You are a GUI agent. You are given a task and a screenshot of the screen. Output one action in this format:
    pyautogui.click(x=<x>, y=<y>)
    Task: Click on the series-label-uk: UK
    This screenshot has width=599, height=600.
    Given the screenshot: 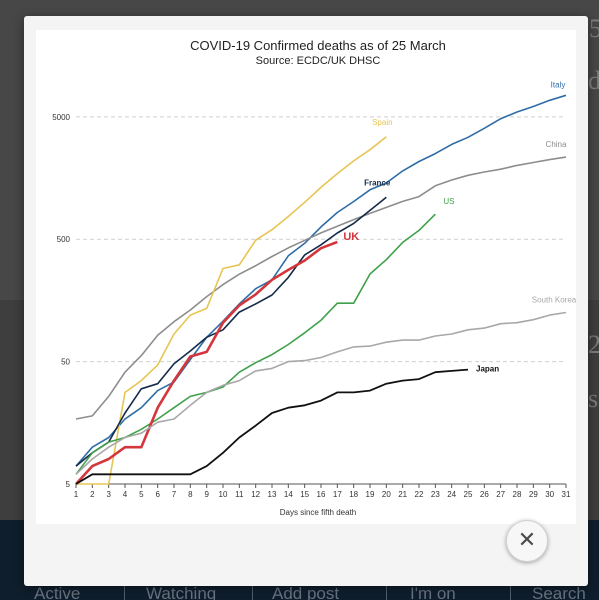 What is the action you would take?
    pyautogui.click(x=351, y=237)
    